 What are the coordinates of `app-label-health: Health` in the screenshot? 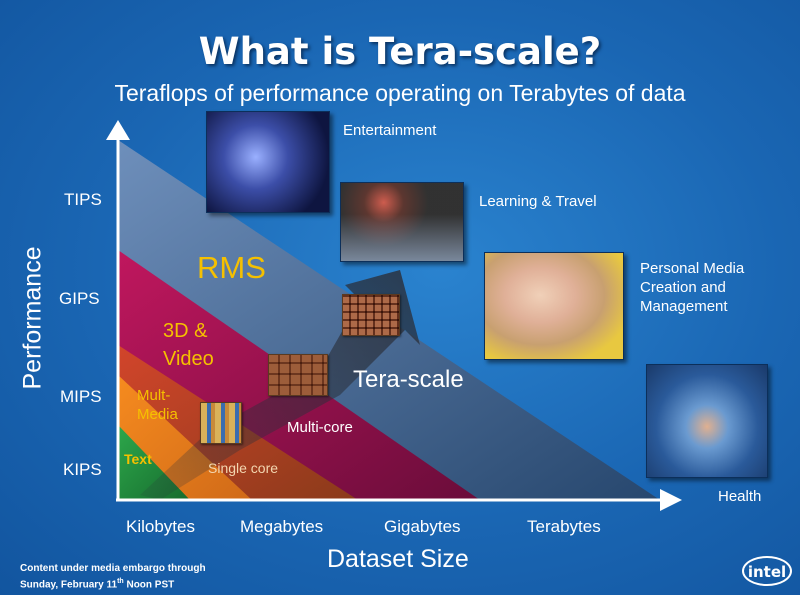 It's located at (740, 496).